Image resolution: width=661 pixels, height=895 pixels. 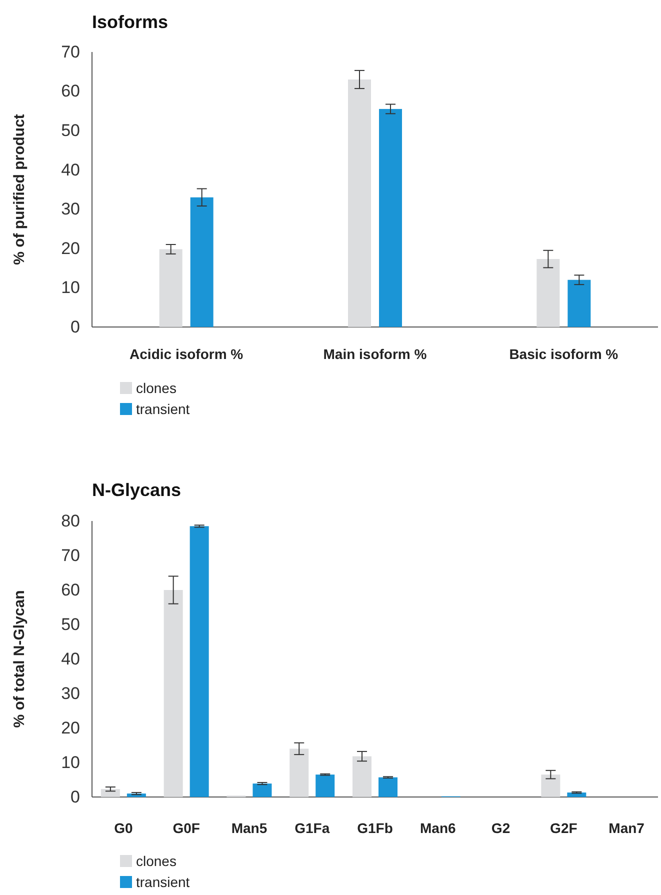 I want to click on x-tick-label: Man7, so click(x=626, y=828).